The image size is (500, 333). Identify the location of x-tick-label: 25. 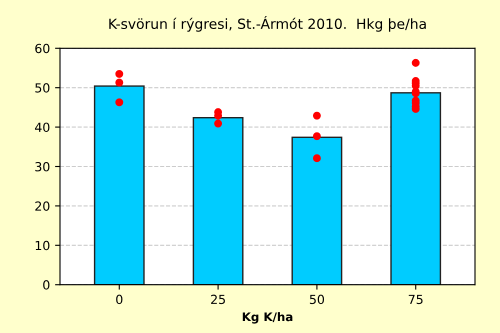
(218, 299).